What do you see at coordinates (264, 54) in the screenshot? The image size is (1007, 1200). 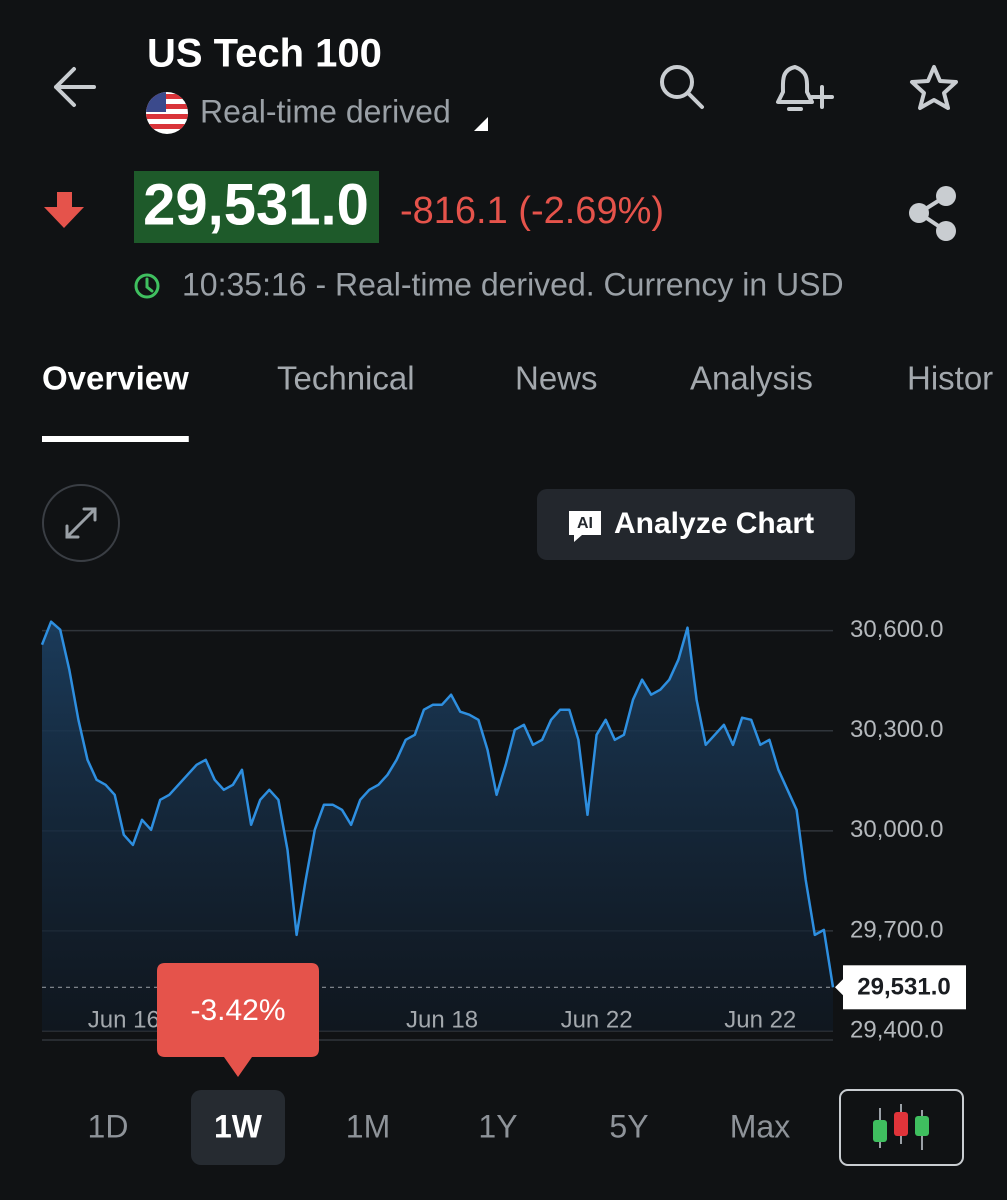 I see `instrument-title: US Tech 100` at bounding box center [264, 54].